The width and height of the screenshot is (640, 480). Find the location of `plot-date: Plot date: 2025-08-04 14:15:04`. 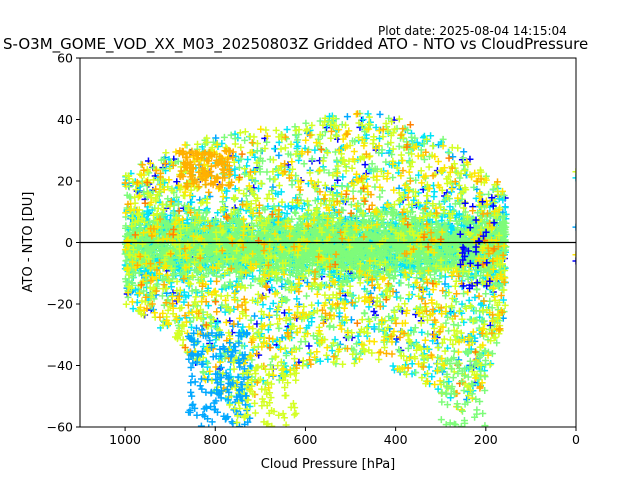

plot-date: Plot date: 2025-08-04 14:15:04 is located at coordinates (472, 31).